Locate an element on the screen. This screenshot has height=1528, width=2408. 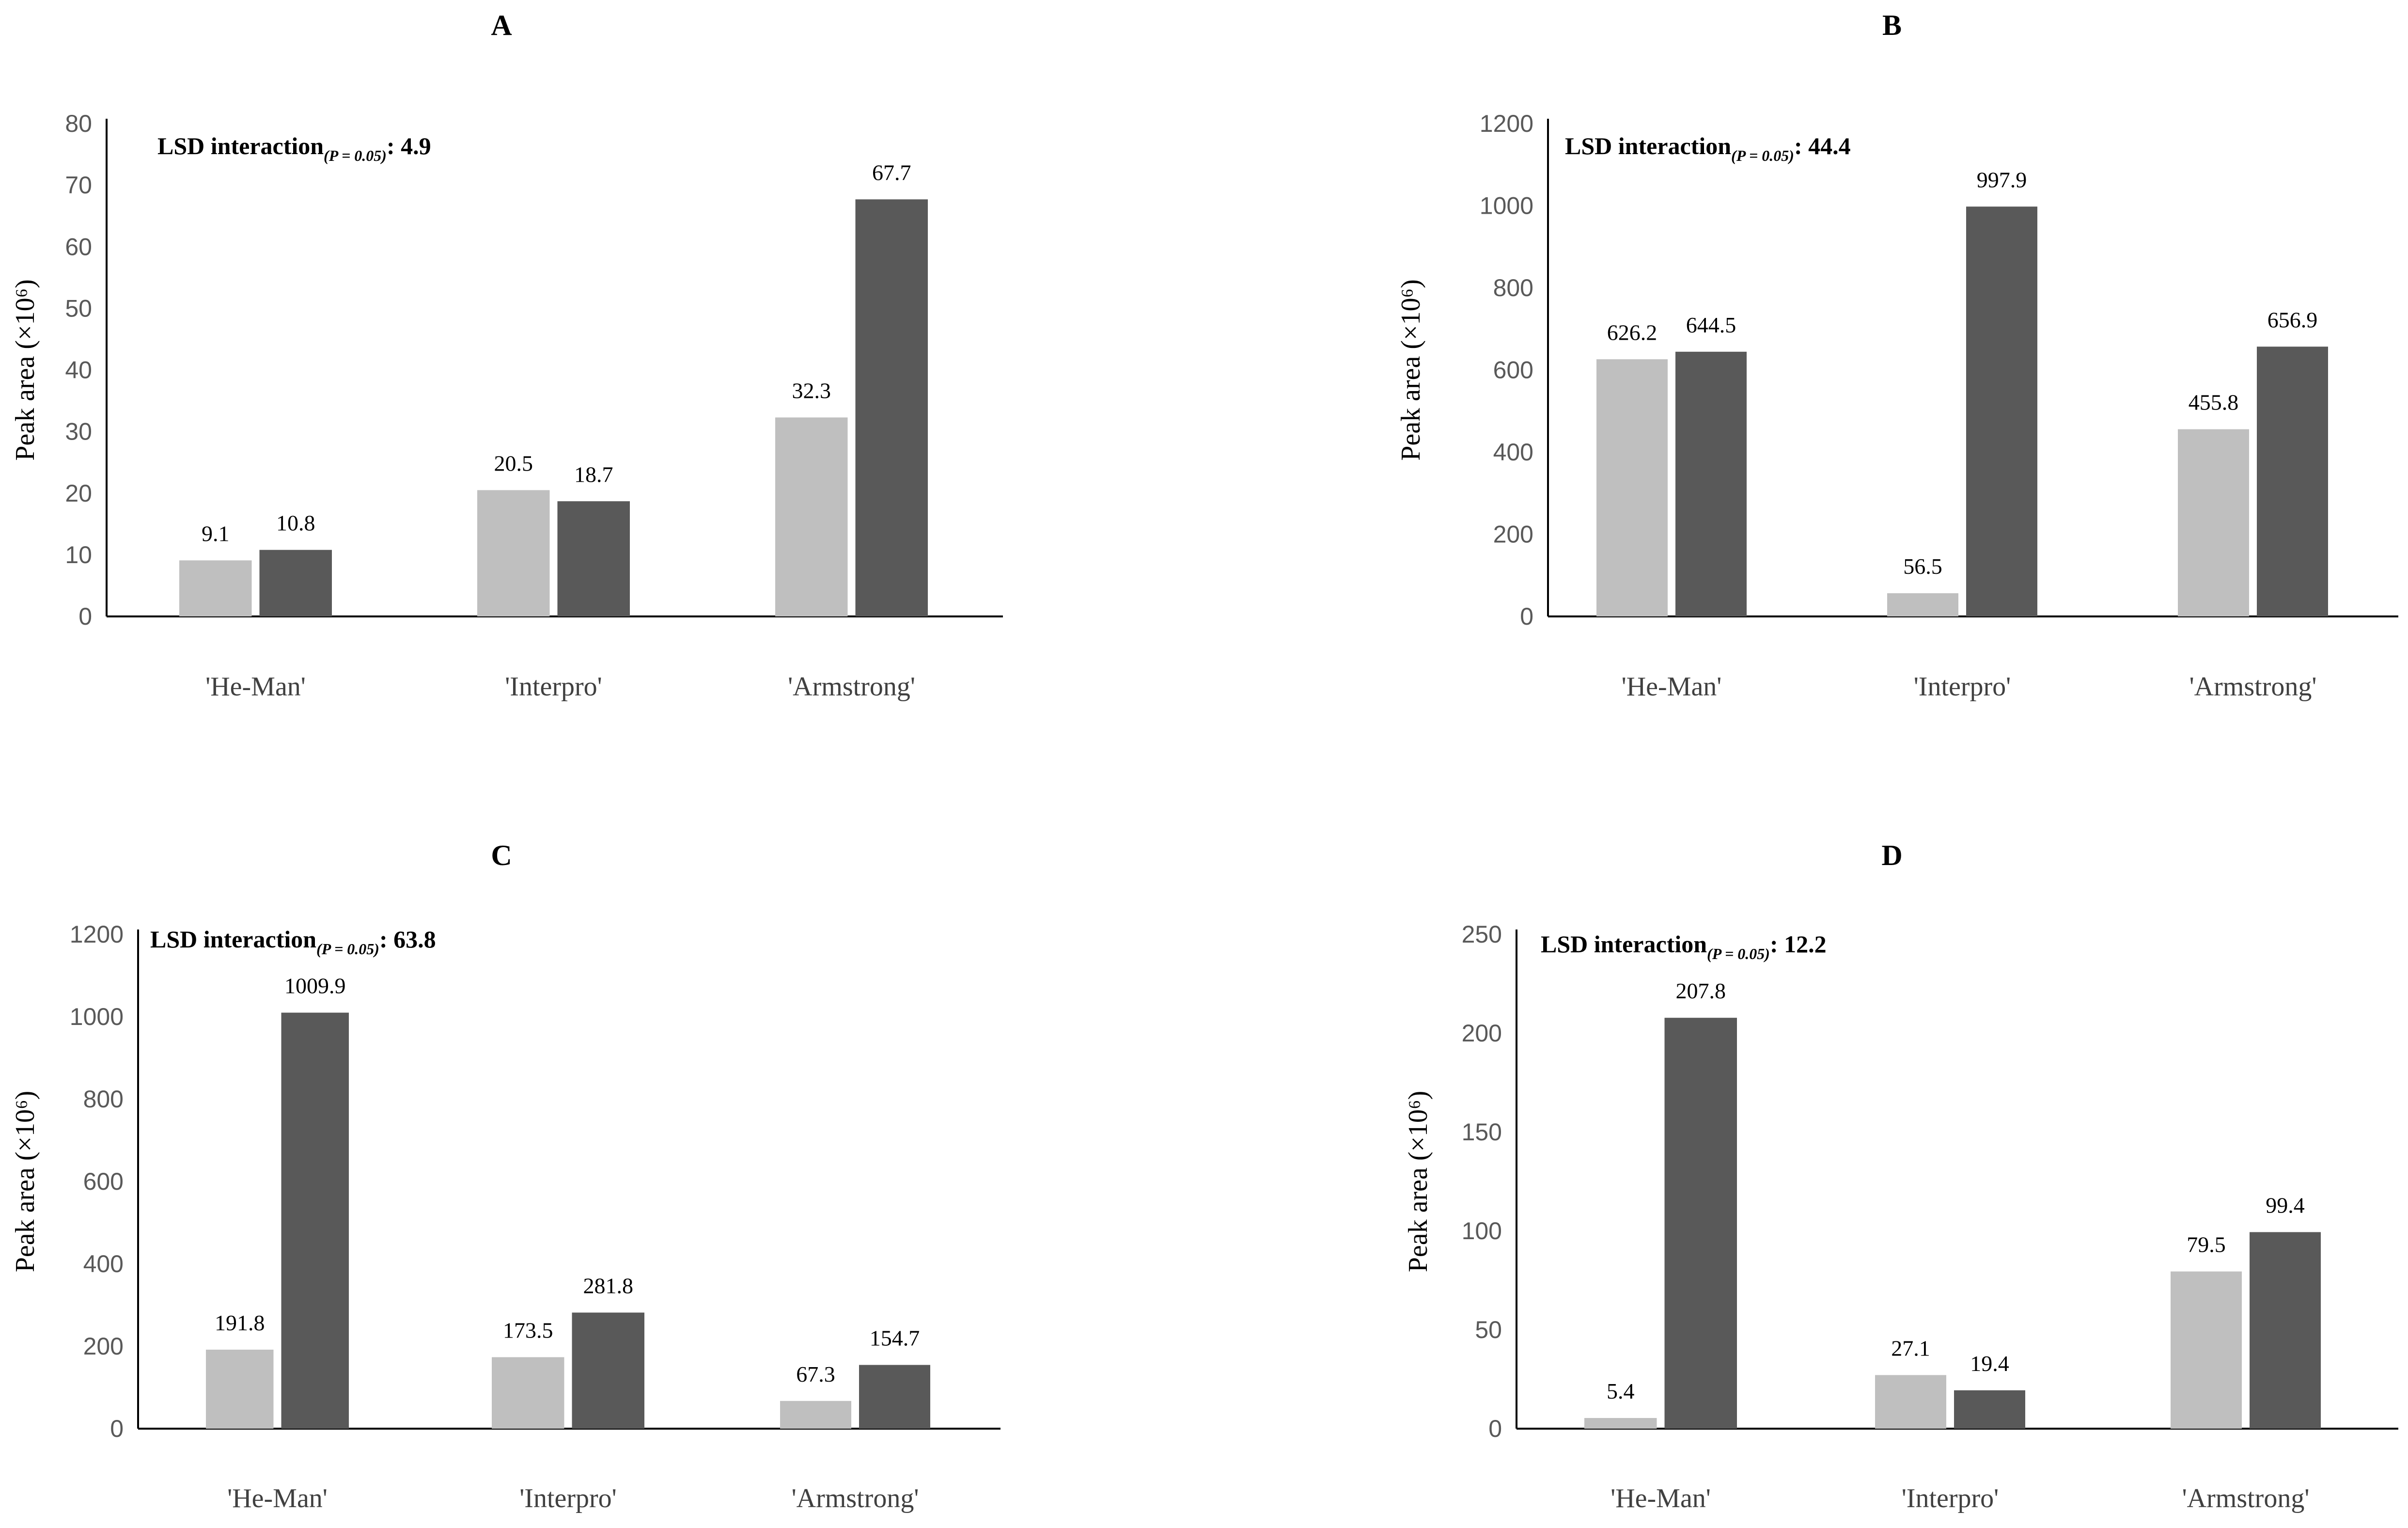
data-label: 18.7 is located at coordinates (594, 474).